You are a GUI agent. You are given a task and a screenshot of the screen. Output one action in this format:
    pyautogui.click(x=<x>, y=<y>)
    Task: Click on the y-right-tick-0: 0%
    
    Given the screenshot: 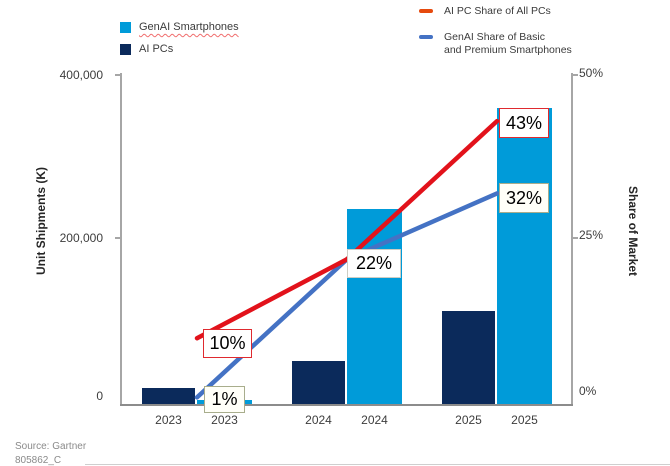 What is the action you would take?
    pyautogui.click(x=588, y=391)
    